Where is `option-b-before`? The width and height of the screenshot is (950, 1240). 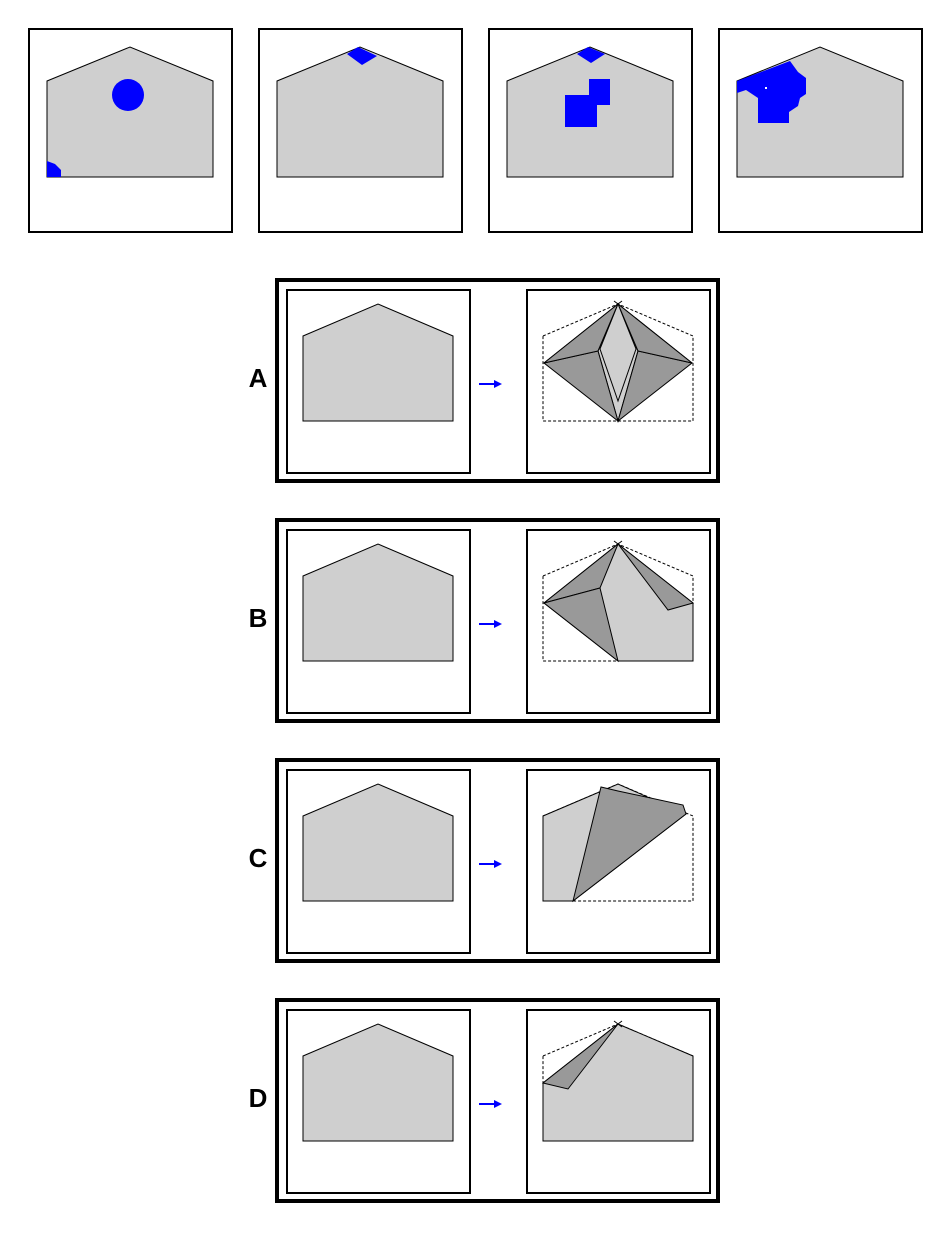
option-b-before is located at coordinates (378, 621).